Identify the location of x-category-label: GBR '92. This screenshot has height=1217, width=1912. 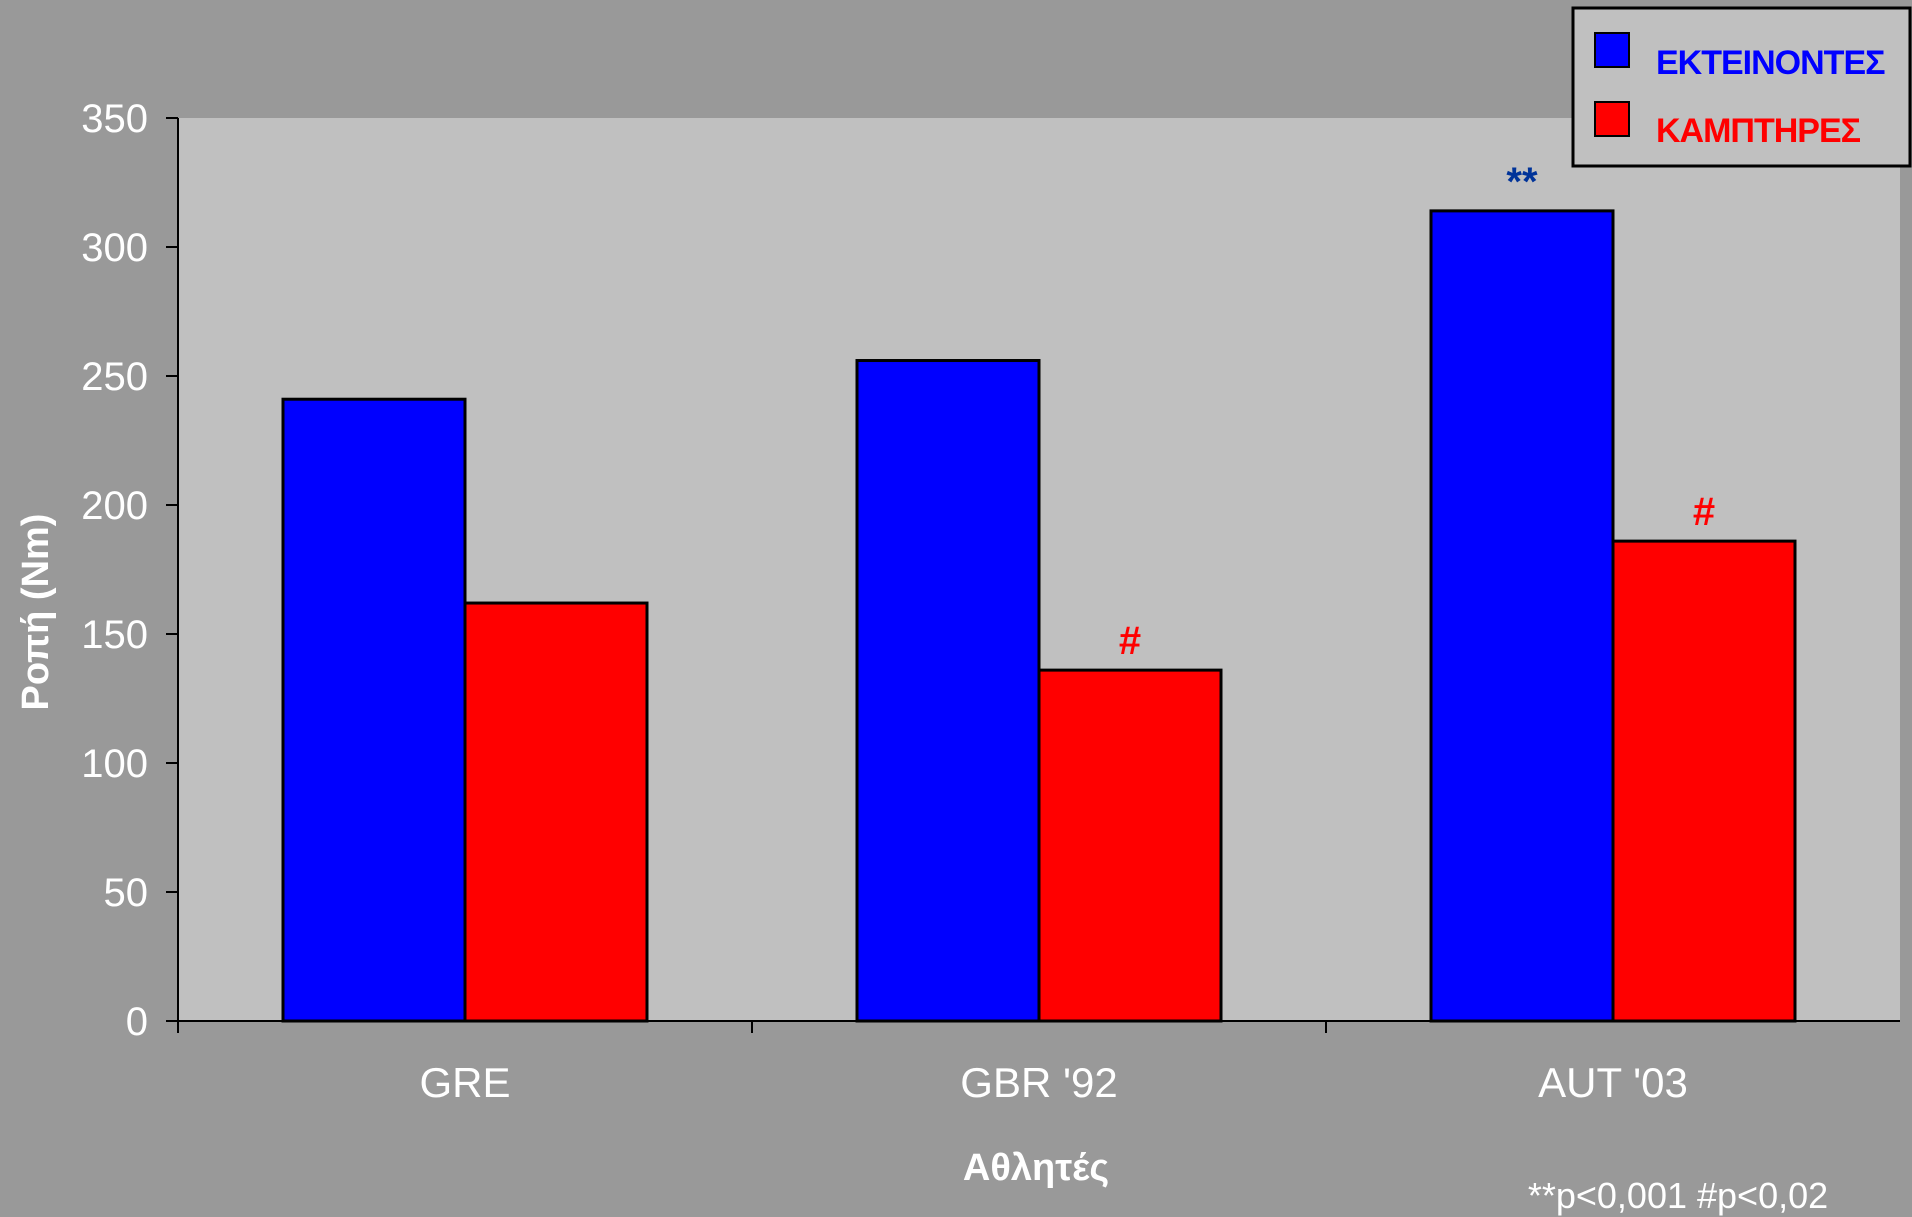
(1038, 1082).